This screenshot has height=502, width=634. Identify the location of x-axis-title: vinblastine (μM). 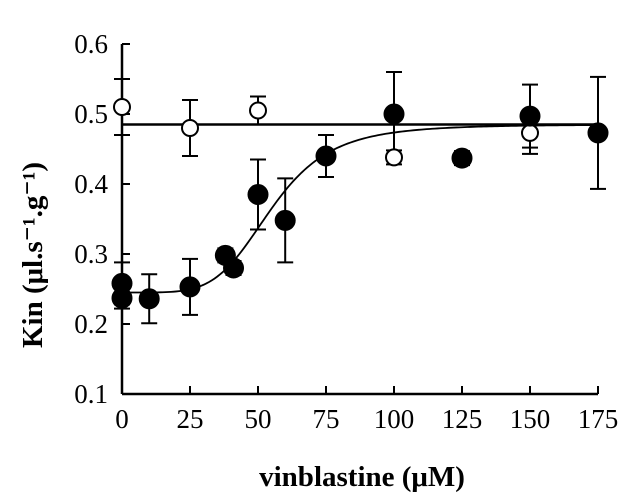
(362, 477).